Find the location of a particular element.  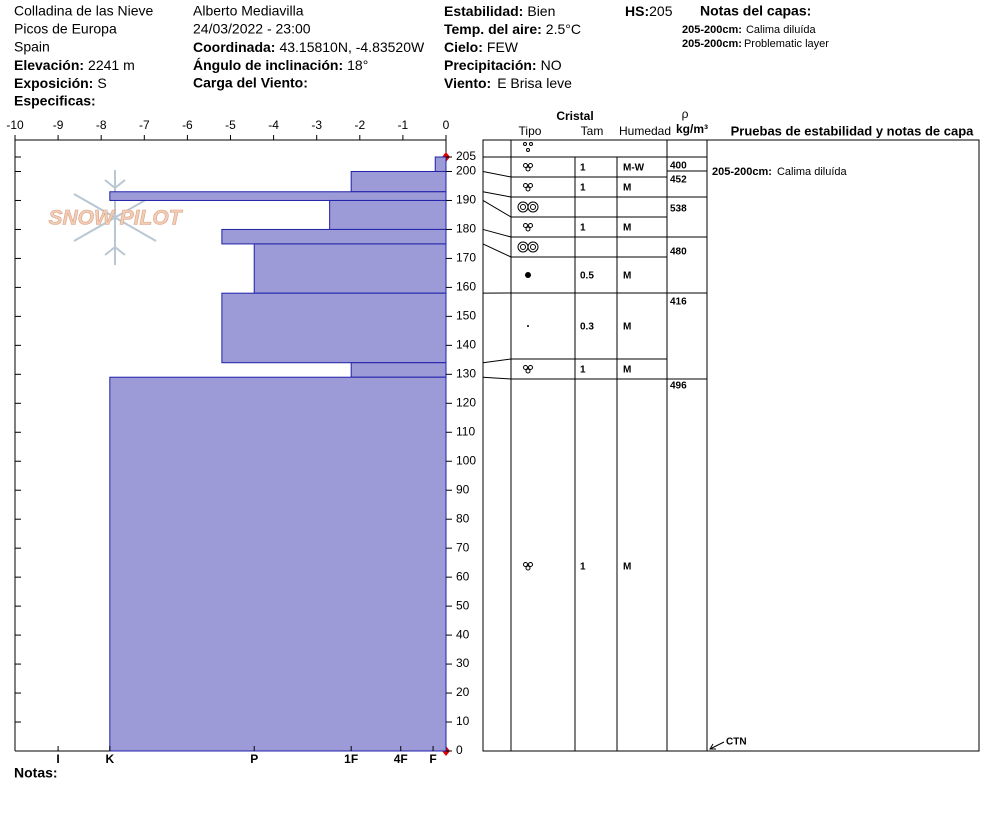

y-tick-label: 10 is located at coordinates (463, 721).